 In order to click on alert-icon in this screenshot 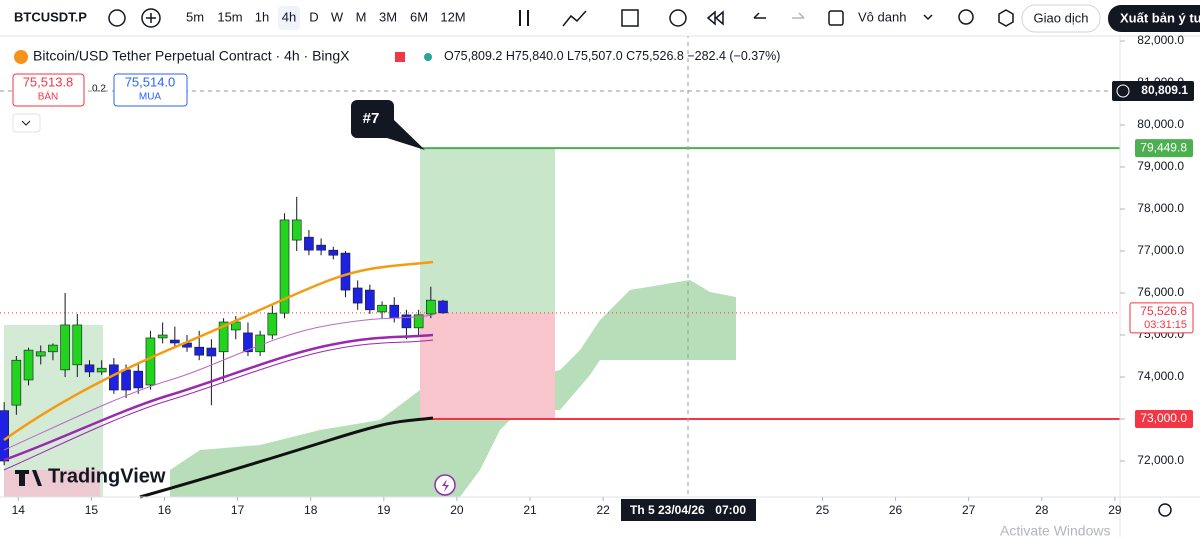, I will do `click(117, 18)`.